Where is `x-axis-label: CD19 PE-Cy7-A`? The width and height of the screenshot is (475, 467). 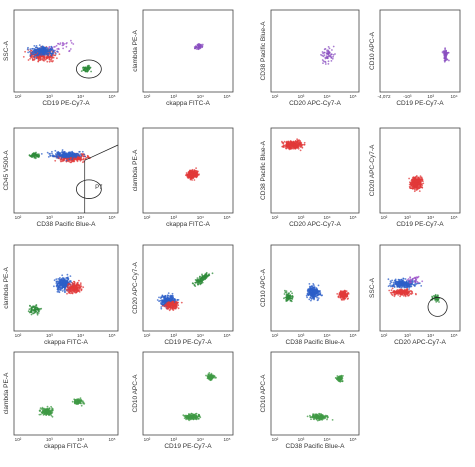 x-axis-label: CD19 PE-Cy7-A is located at coordinates (66, 103).